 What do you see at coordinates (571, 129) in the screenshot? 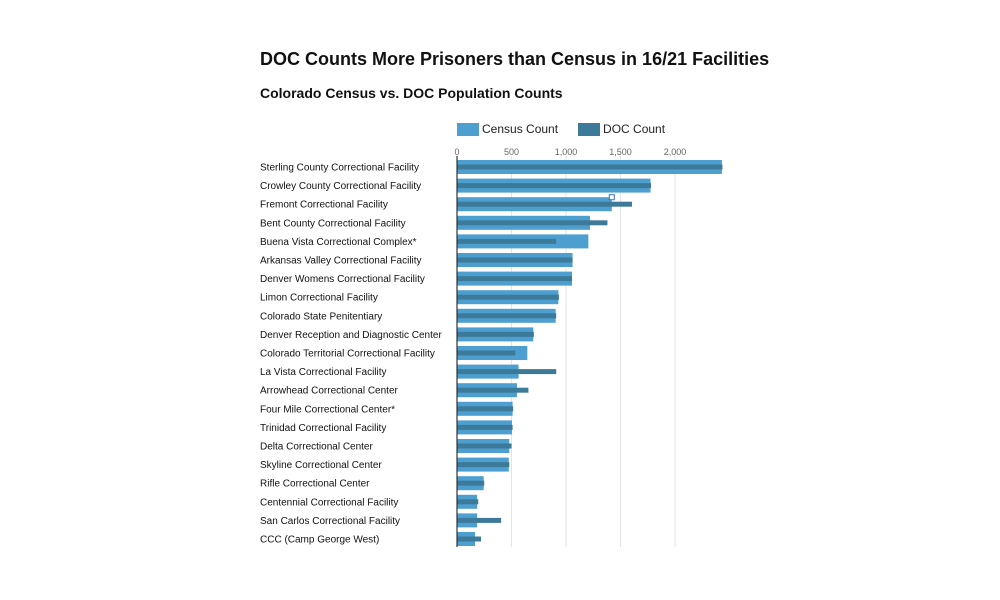
I see `legend: Census Count DOC Count` at bounding box center [571, 129].